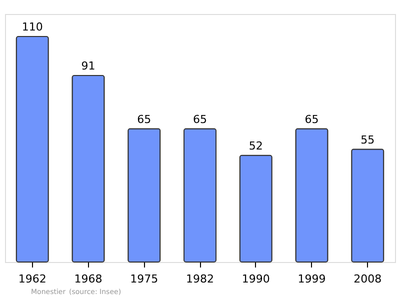 This screenshot has width=400, height=299. I want to click on data-label: 91, so click(88, 65).